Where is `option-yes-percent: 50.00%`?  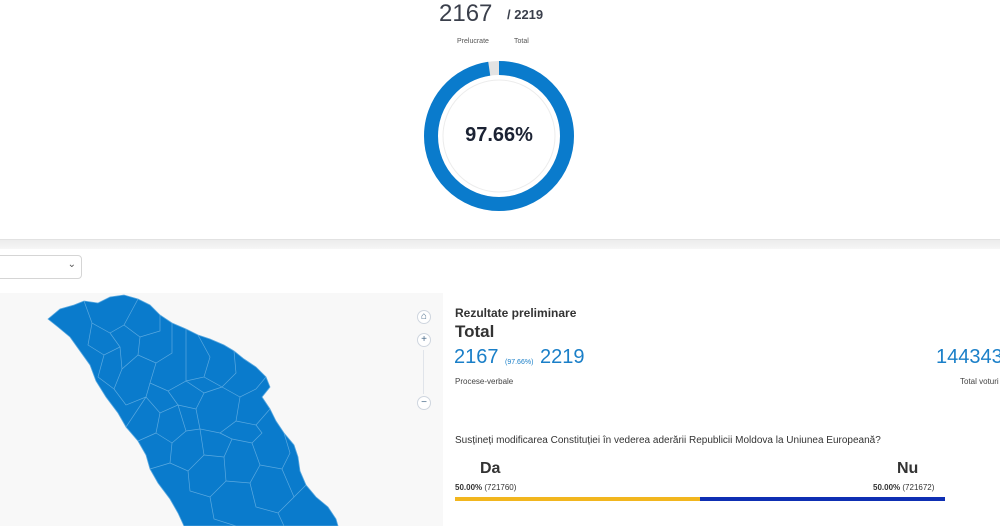 option-yes-percent: 50.00% is located at coordinates (469, 487).